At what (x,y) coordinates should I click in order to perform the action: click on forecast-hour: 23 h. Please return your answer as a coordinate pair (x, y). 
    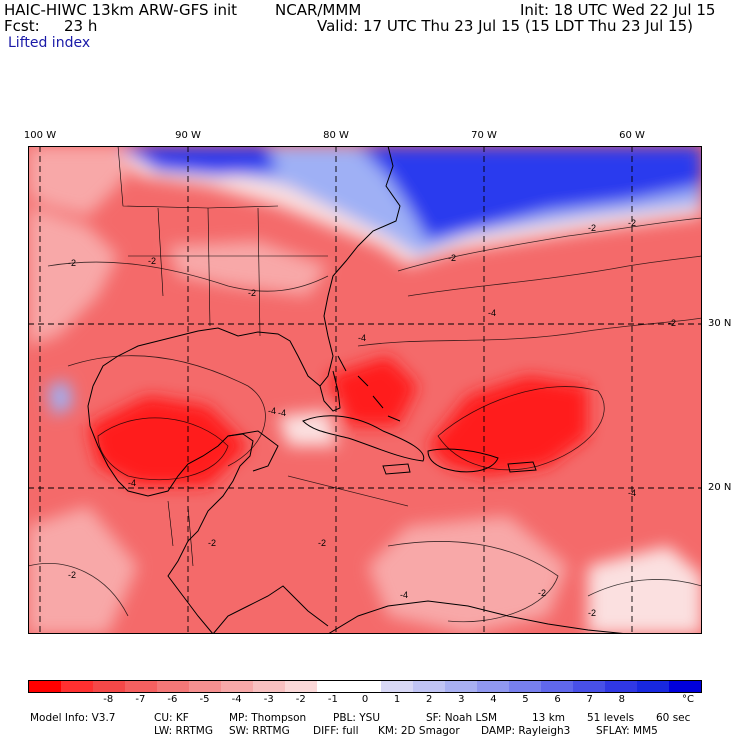
    Looking at the image, I should click on (81, 26).